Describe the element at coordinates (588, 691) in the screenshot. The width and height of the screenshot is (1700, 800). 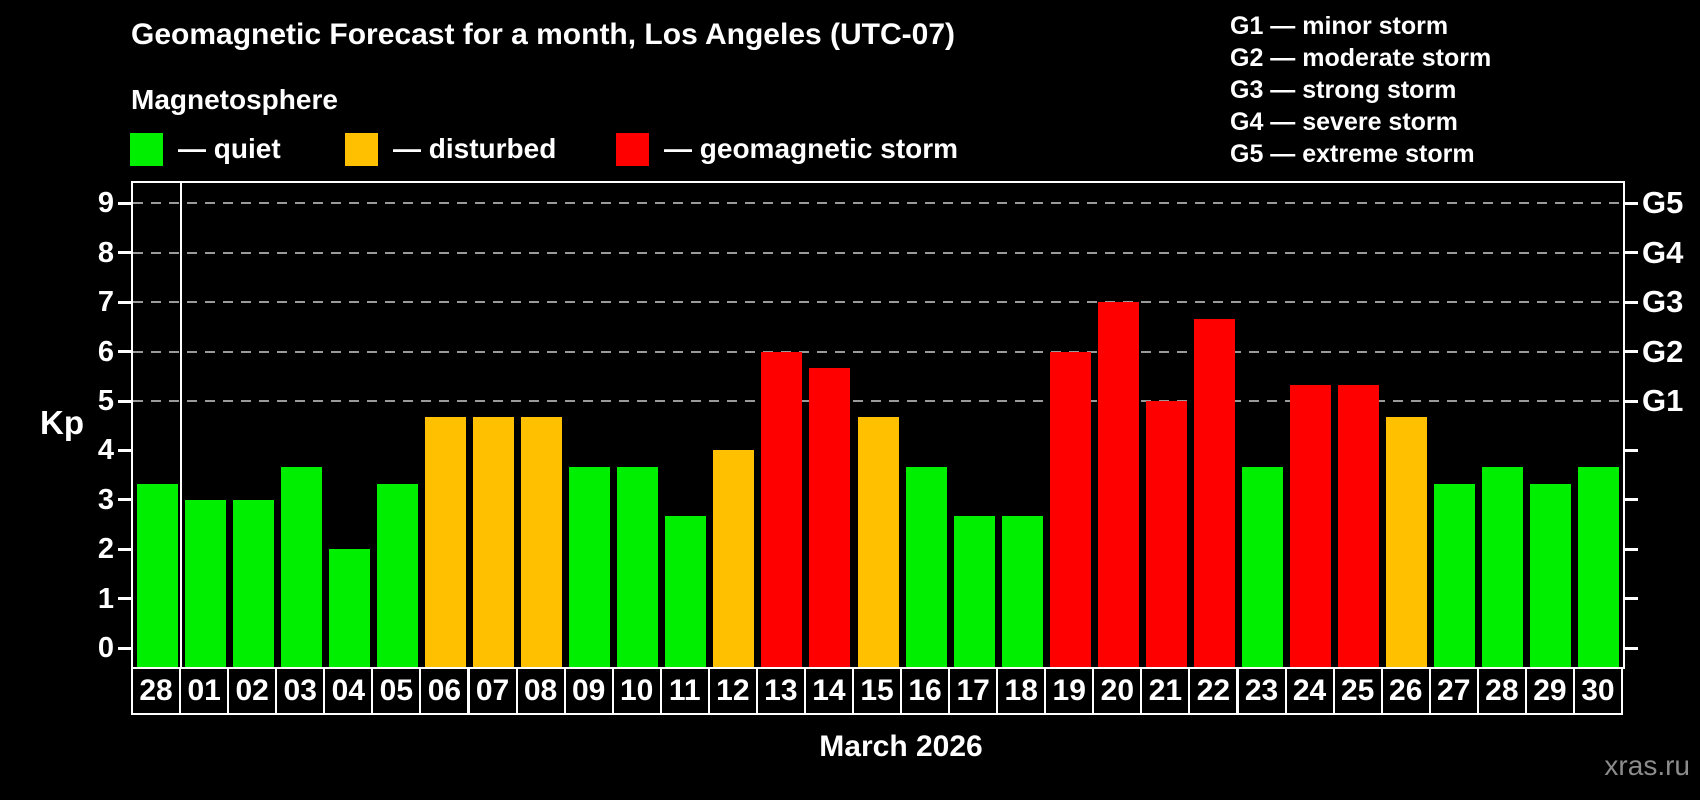
I see `date-label-09: 09` at that location.